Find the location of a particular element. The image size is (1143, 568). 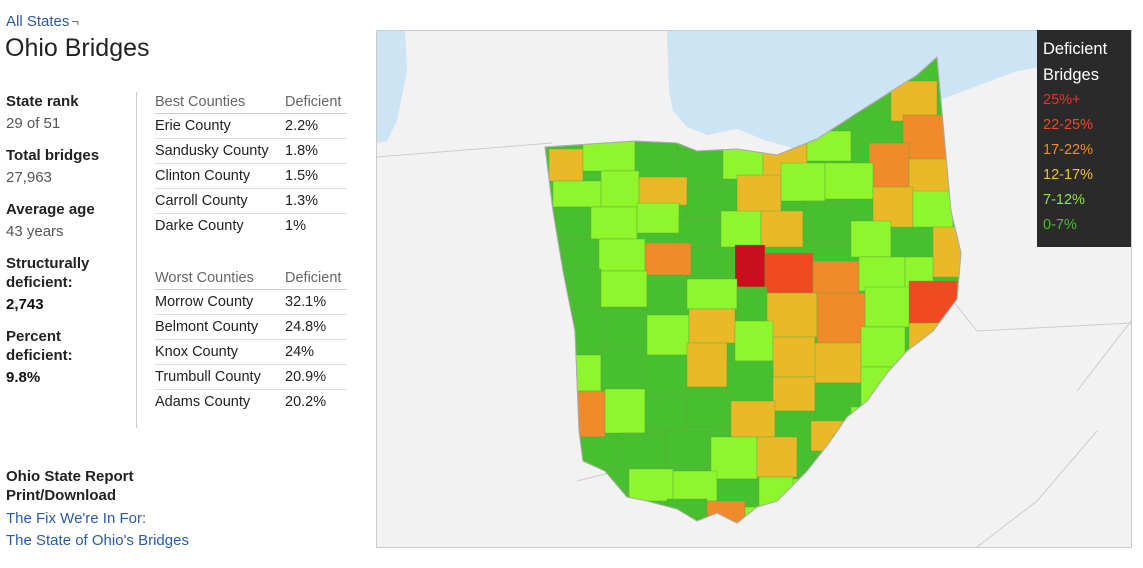

table-row: Belmont County 24.8% is located at coordinates (251, 327).